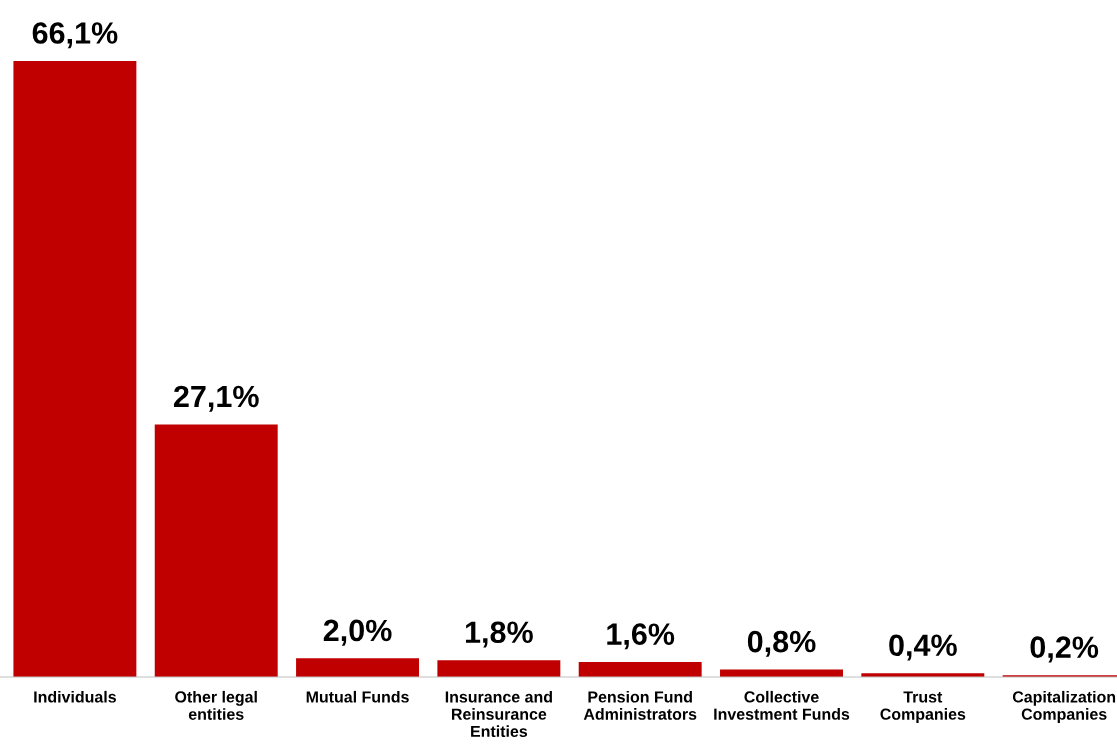 The width and height of the screenshot is (1117, 754). Describe the element at coordinates (498, 714) in the screenshot. I see `x-tick-label: Insurance and Reinsurance Entities` at that location.